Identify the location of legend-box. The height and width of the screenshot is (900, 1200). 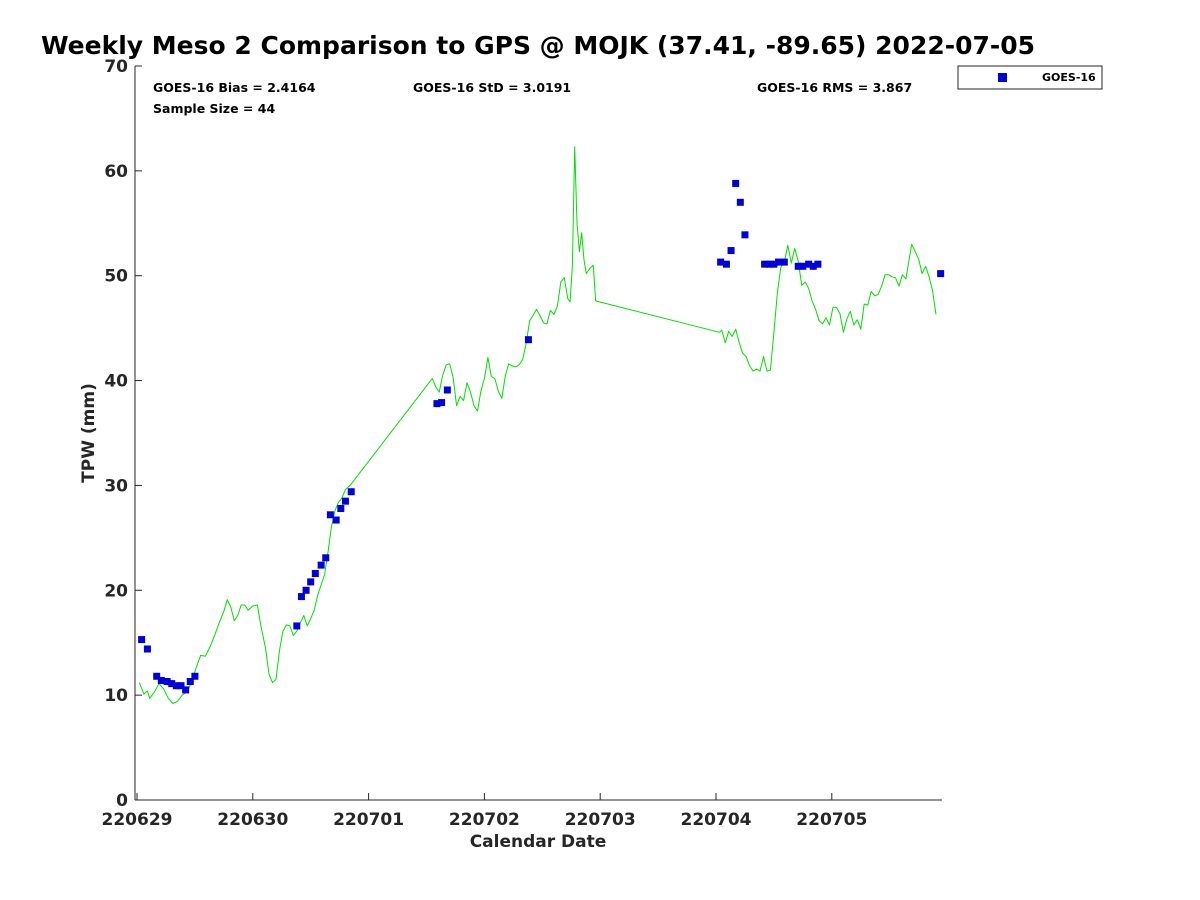
(1030, 77).